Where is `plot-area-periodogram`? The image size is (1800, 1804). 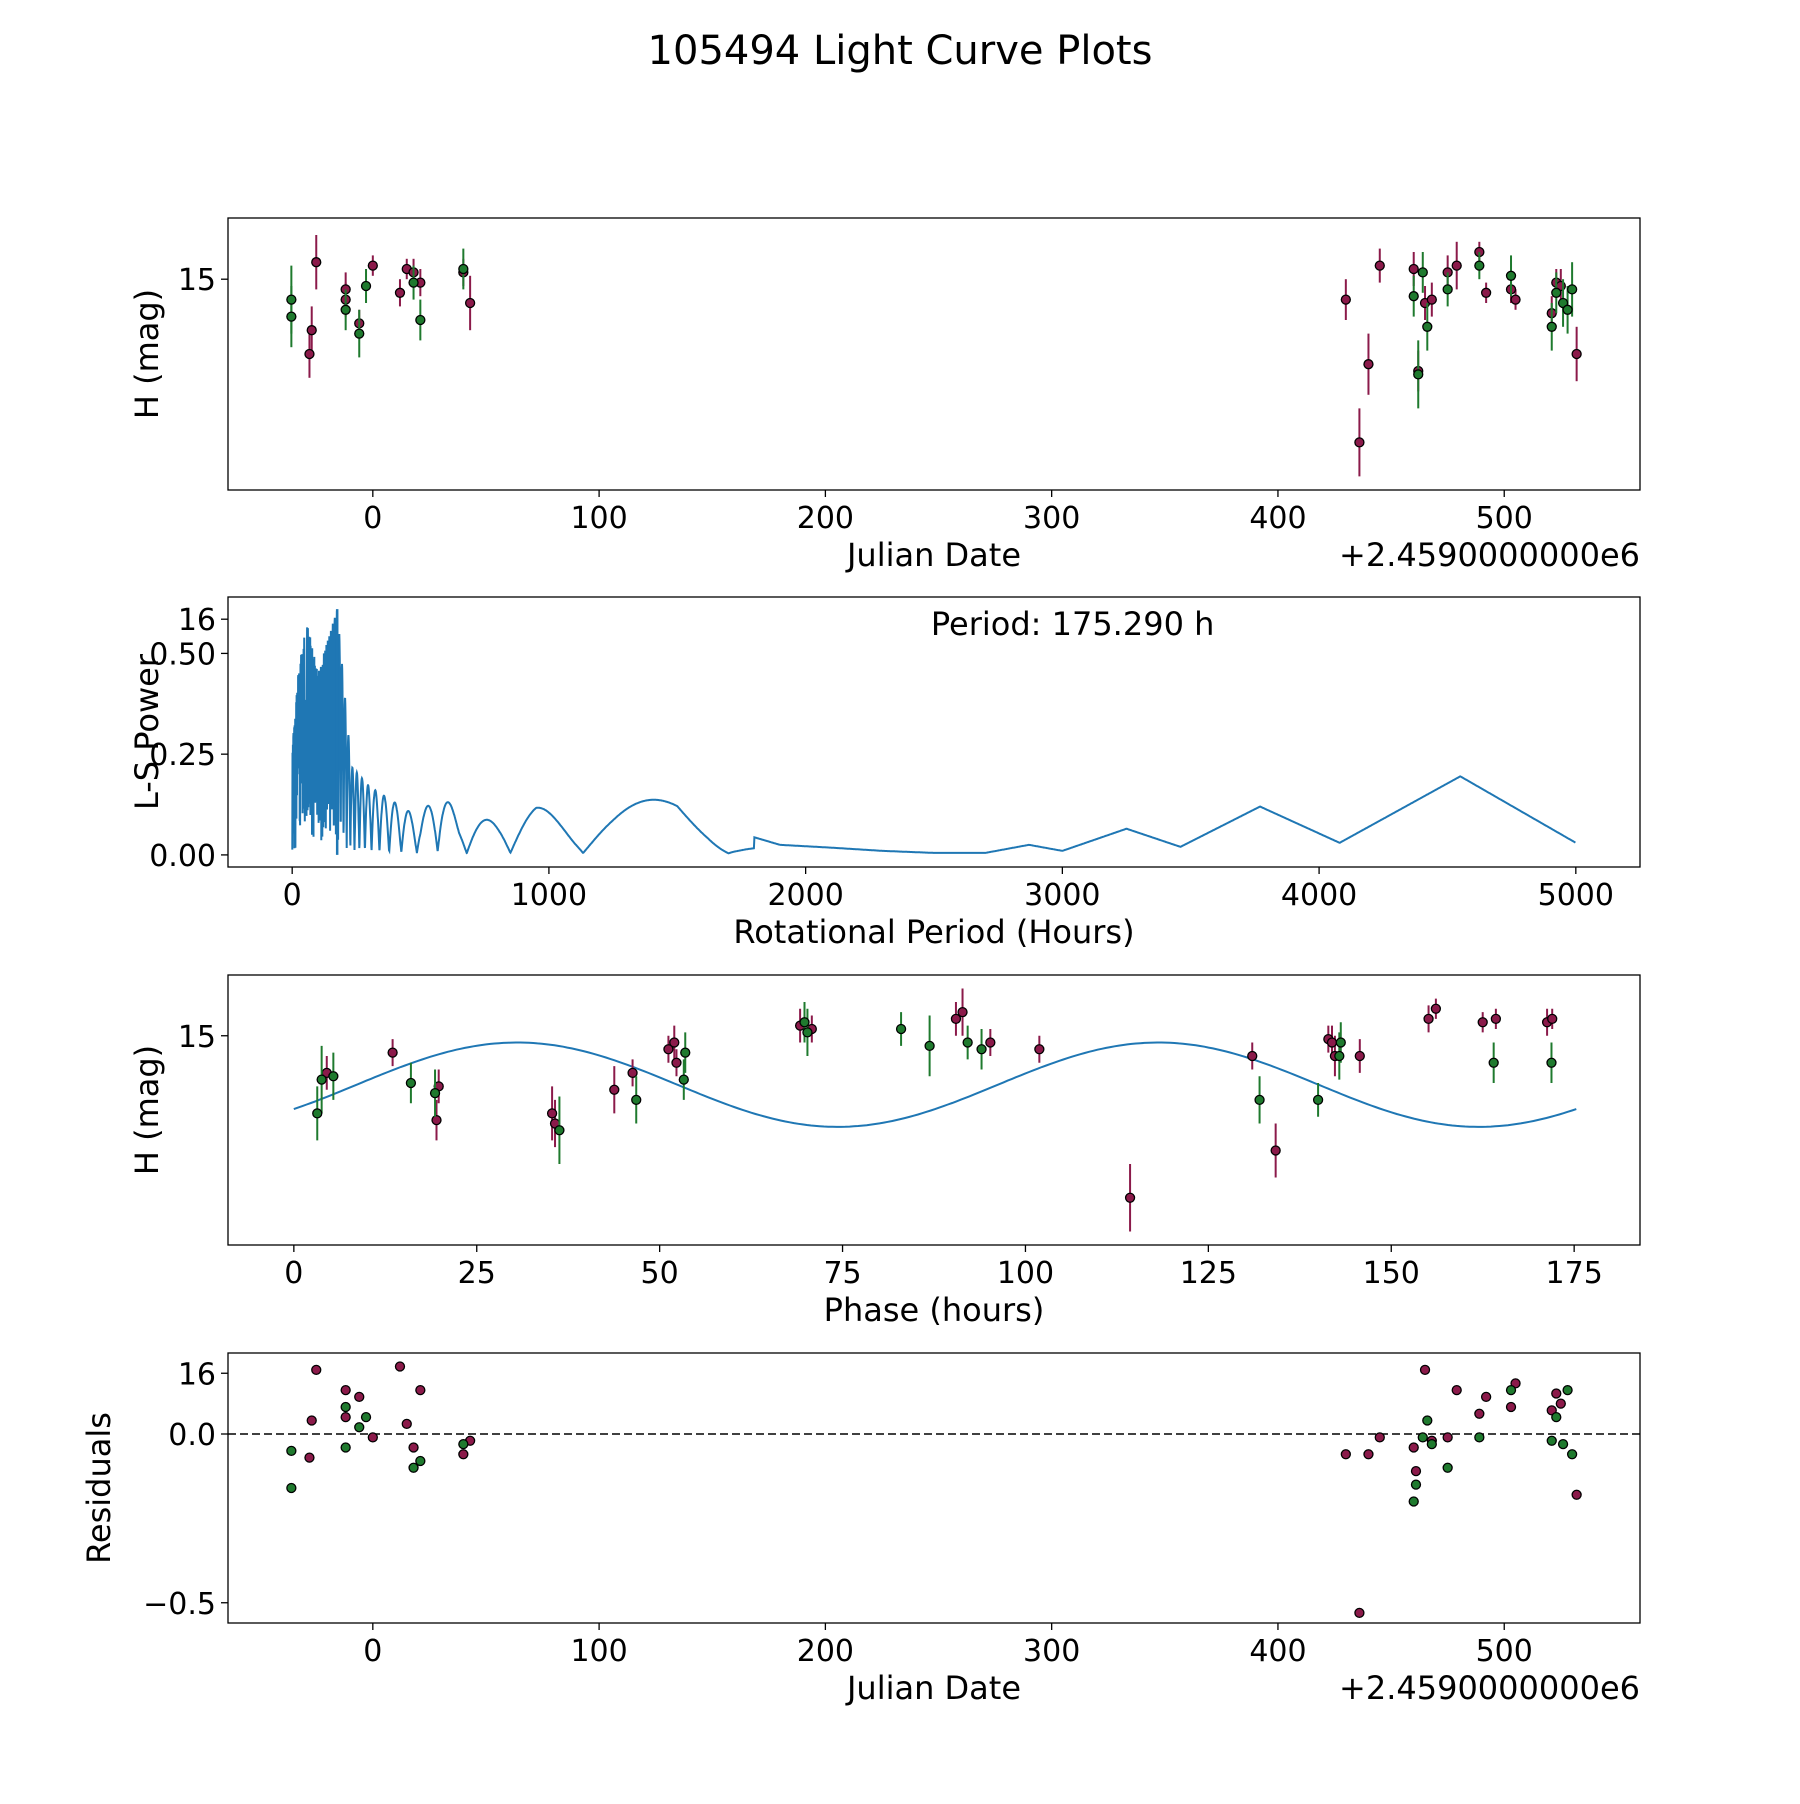 plot-area-periodogram is located at coordinates (933, 732).